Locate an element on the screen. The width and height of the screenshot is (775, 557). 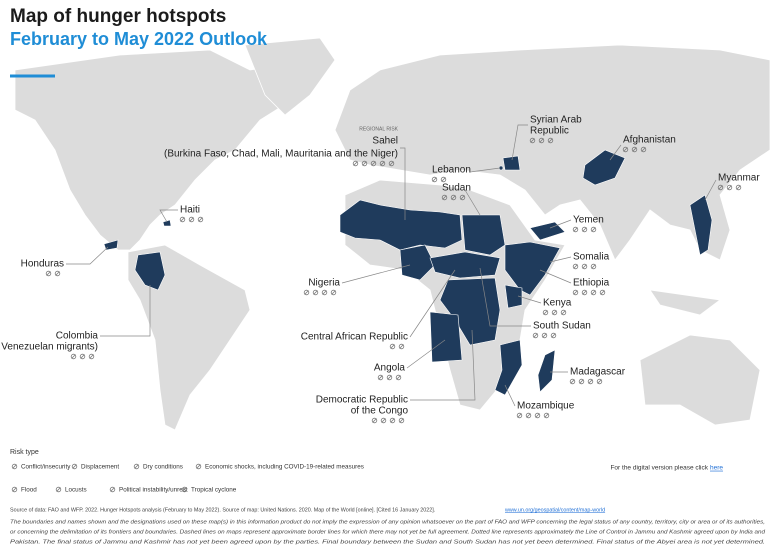
hotspot-label: South Sudan is located at coordinates (562, 326).